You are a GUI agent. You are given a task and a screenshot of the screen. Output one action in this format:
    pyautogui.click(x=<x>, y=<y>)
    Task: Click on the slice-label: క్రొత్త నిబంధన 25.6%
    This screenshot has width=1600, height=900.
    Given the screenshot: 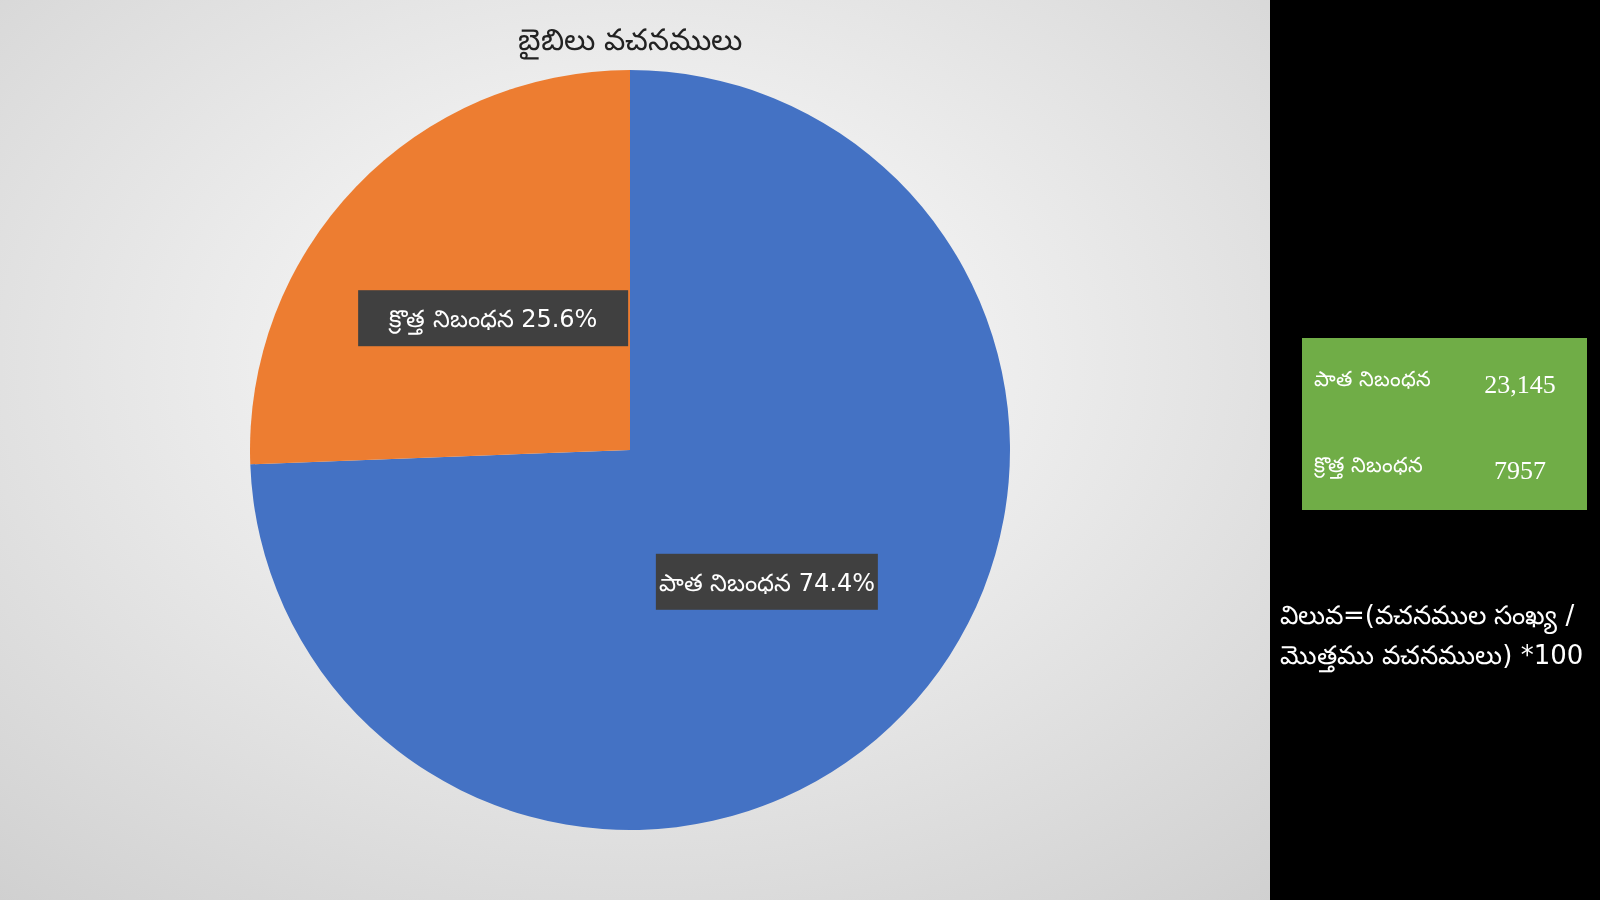 What is the action you would take?
    pyautogui.click(x=492, y=320)
    